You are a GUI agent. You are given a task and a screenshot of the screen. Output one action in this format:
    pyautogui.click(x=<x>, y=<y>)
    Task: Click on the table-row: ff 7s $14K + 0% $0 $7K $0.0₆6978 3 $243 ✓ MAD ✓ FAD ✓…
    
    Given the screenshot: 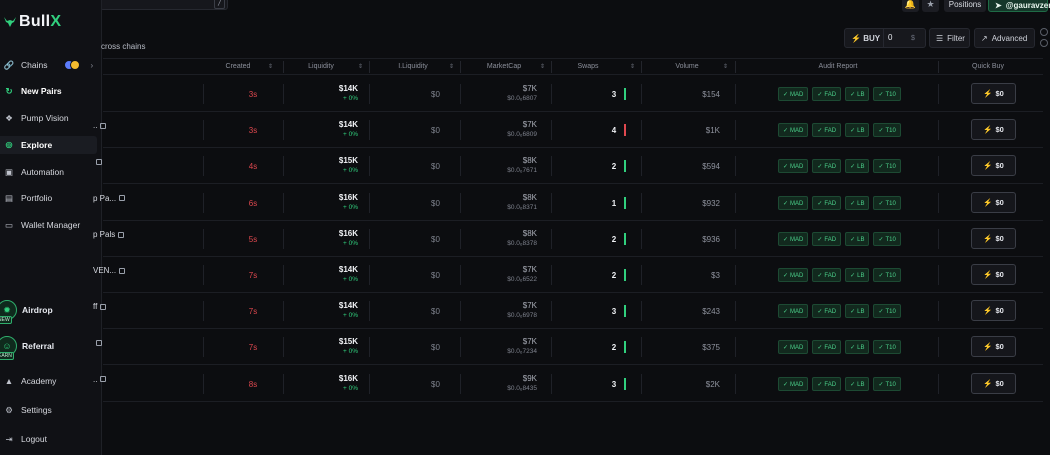 What is the action you would take?
    pyautogui.click(x=568, y=311)
    